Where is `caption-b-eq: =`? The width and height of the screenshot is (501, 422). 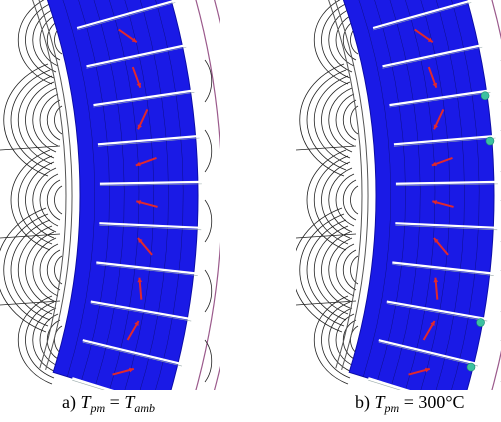 caption-b-eq: = is located at coordinates (408, 402).